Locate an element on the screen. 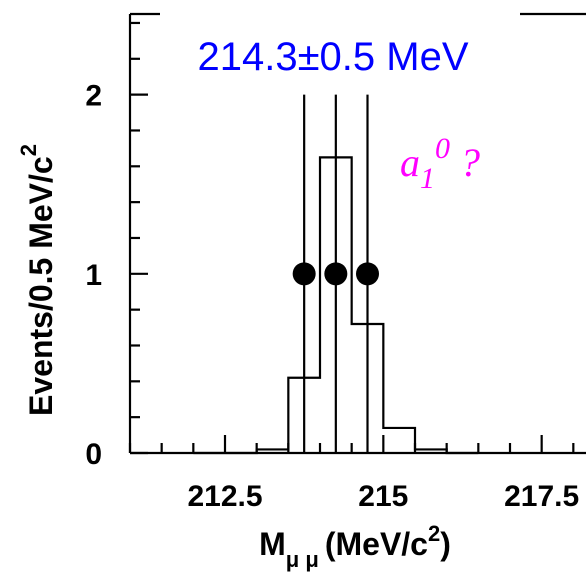 Image resolution: width=586 pixels, height=574 pixels. x-axis-title-units-sup: 2 is located at coordinates (434, 533).